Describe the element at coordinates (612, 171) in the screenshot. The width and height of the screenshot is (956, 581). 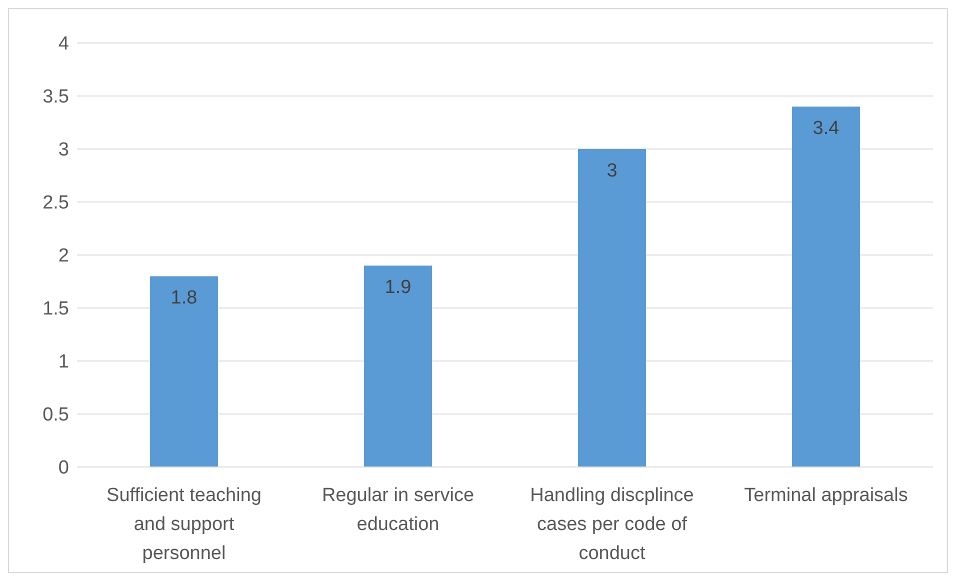
I see `data-label: 3` at that location.